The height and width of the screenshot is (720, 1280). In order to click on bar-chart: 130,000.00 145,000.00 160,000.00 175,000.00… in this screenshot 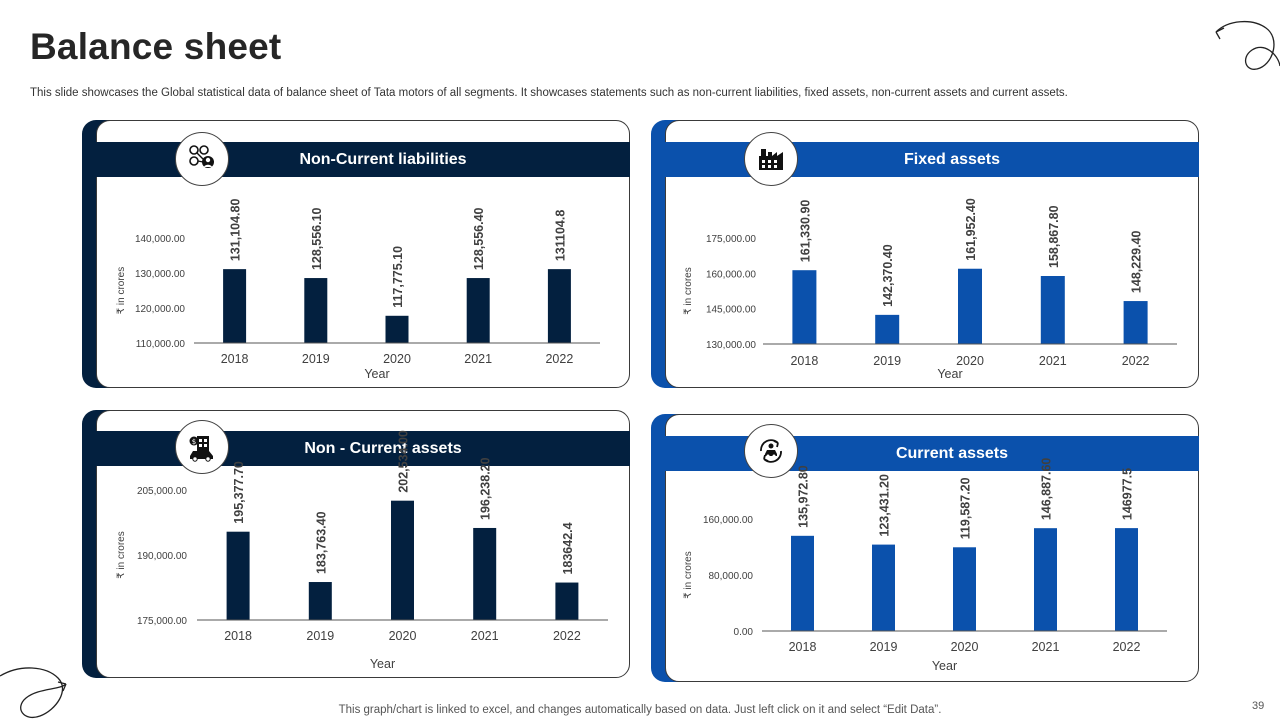, I will do `click(930, 289)`.